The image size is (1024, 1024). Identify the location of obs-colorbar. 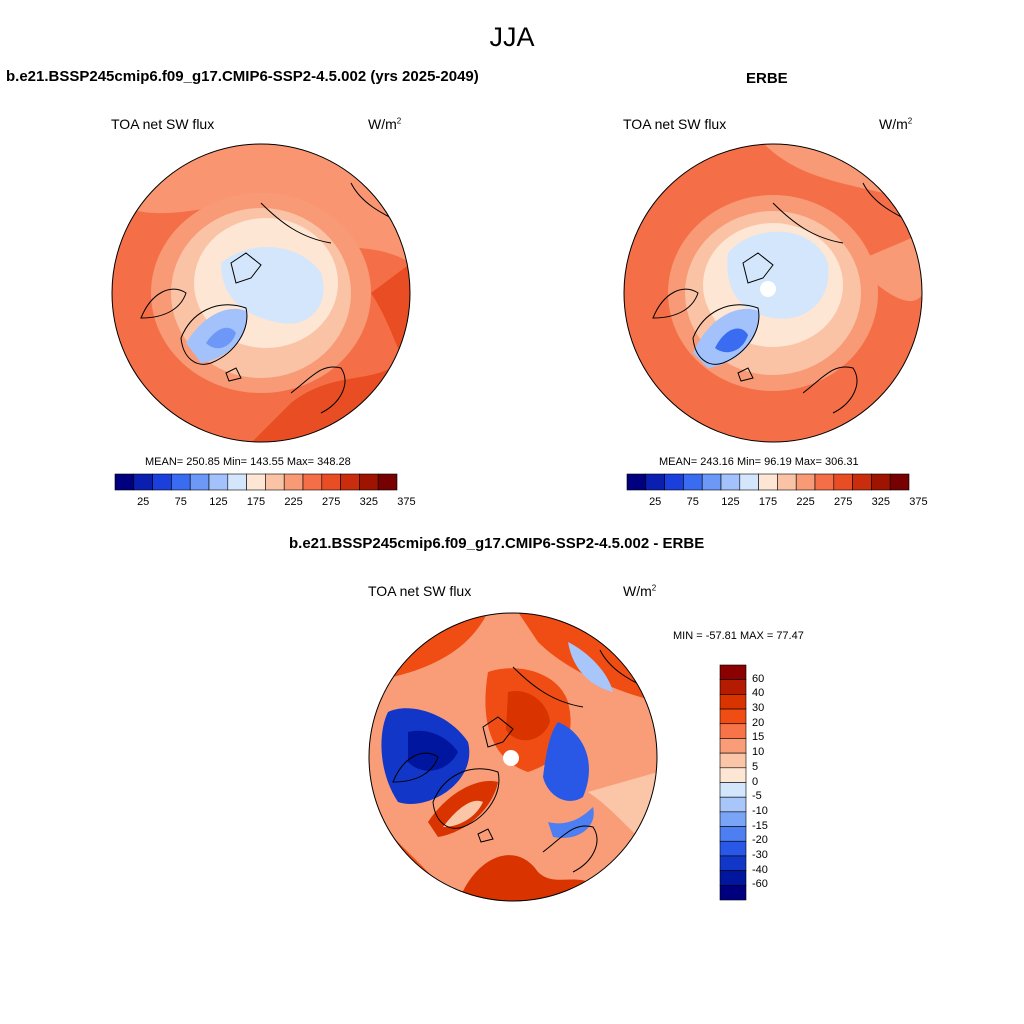
(768, 482).